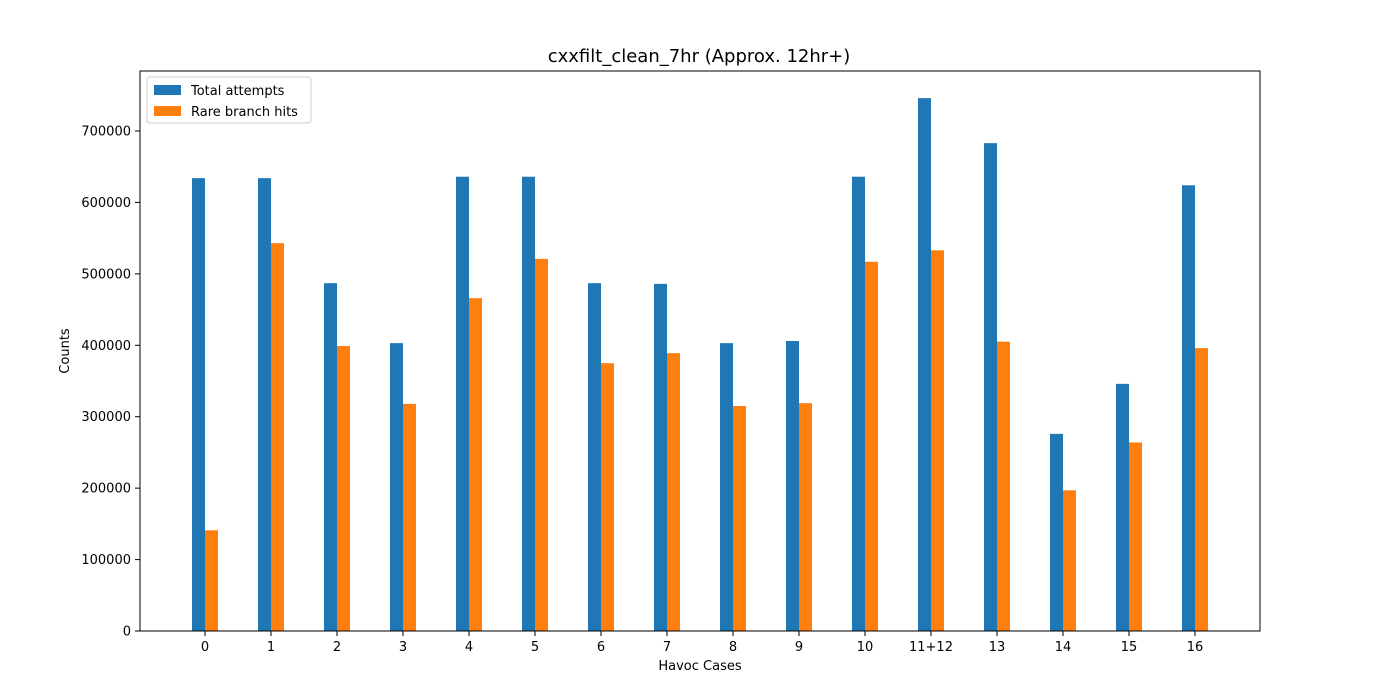 The image size is (1400, 700). What do you see at coordinates (106, 489) in the screenshot?
I see `y-tick-label: 200000` at bounding box center [106, 489].